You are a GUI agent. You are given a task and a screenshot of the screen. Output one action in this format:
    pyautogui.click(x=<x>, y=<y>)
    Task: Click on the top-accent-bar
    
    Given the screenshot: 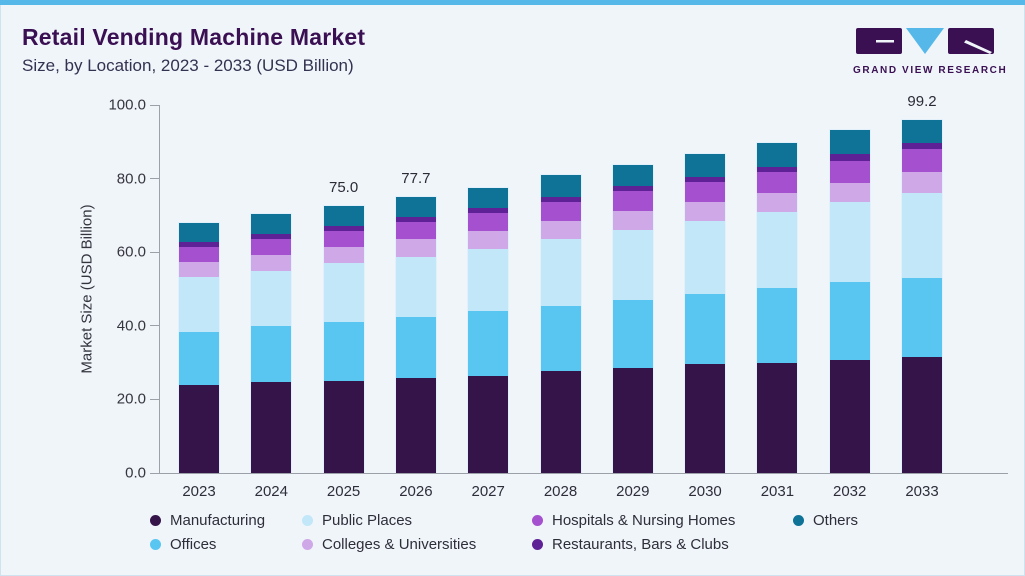 What is the action you would take?
    pyautogui.click(x=512, y=2)
    